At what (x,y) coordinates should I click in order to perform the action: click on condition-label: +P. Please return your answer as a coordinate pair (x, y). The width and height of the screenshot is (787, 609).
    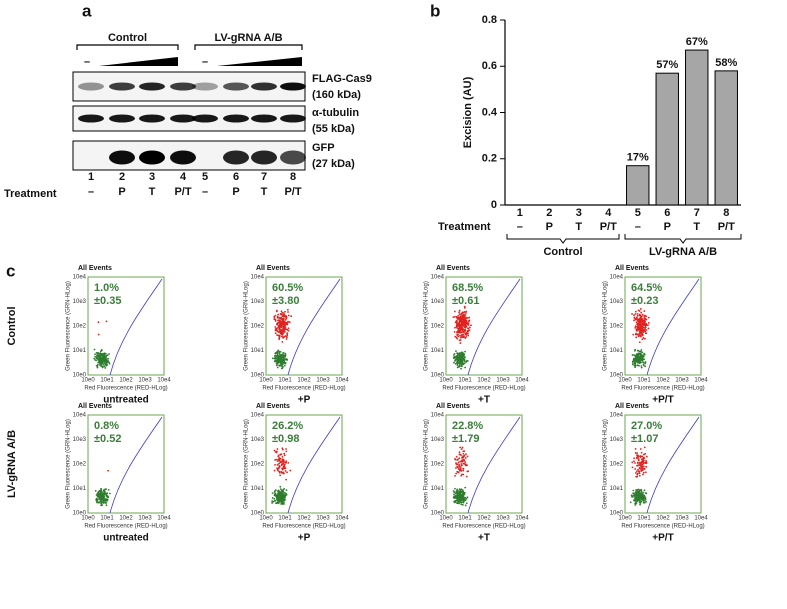
    Looking at the image, I should click on (304, 538).